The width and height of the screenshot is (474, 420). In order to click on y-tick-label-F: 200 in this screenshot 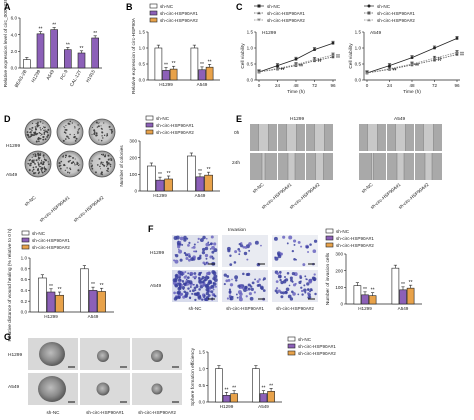, I will do `click(339, 270)`.